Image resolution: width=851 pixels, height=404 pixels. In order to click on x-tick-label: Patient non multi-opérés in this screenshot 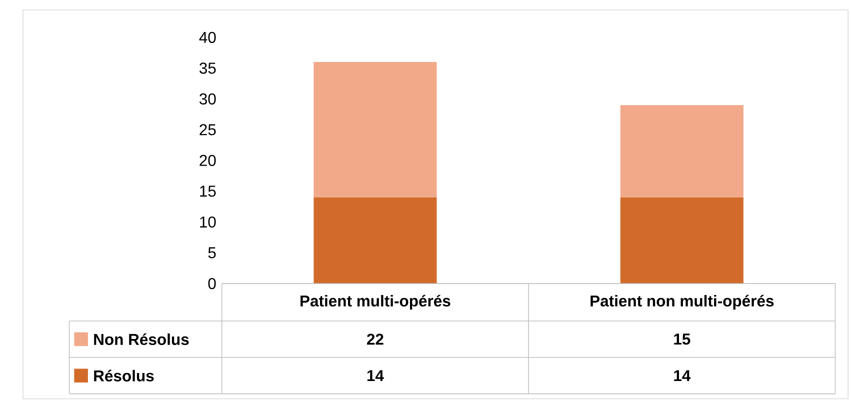, I will do `click(682, 302)`.